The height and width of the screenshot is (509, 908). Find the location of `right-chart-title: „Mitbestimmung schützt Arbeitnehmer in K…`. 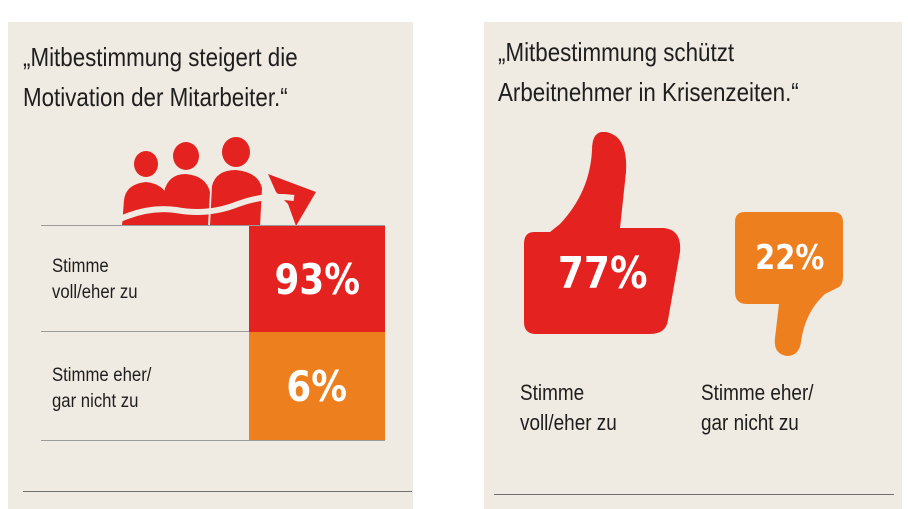

right-chart-title: „Mitbestimmung schützt Arbeitnehmer in K… is located at coordinates (648, 72).